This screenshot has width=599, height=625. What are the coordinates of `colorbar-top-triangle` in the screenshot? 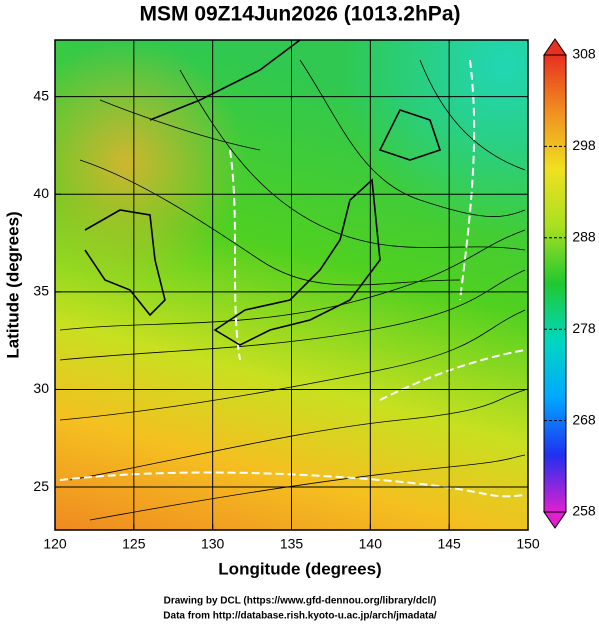 It's located at (555, 47).